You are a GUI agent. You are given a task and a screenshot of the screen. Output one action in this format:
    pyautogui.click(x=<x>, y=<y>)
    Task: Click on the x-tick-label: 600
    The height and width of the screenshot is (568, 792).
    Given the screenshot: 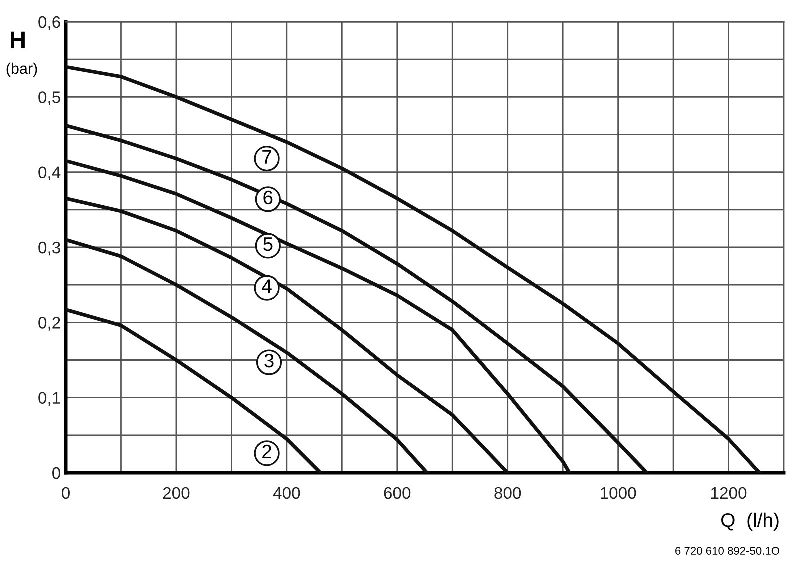 What is the action you would take?
    pyautogui.click(x=397, y=493)
    